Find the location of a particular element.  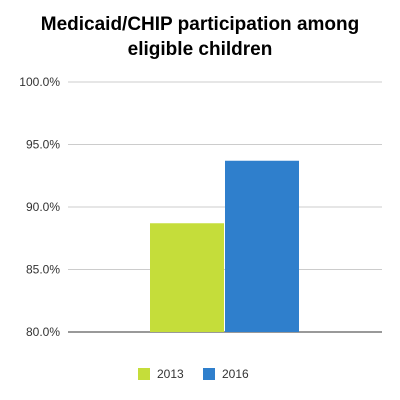

y-tick-label: 100.0% is located at coordinates (39, 82).